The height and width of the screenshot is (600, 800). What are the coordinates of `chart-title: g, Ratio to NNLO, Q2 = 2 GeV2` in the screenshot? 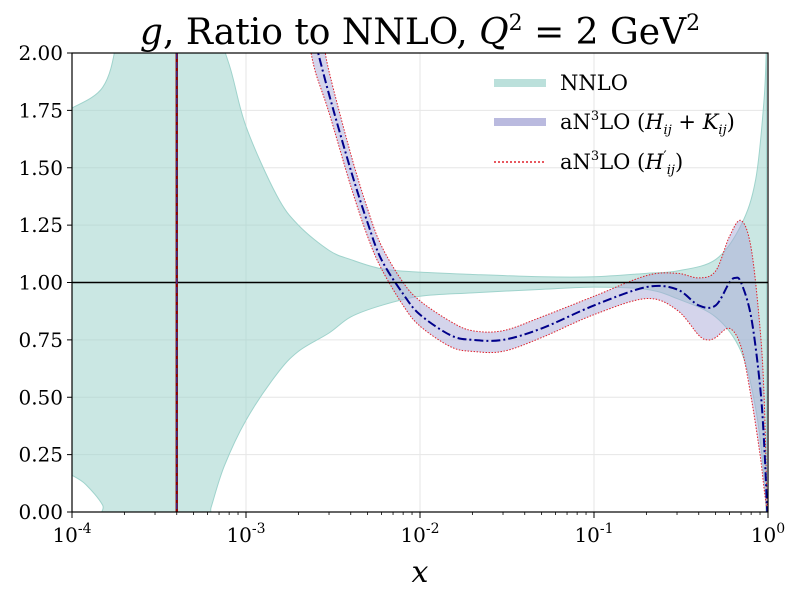 It's located at (420, 32).